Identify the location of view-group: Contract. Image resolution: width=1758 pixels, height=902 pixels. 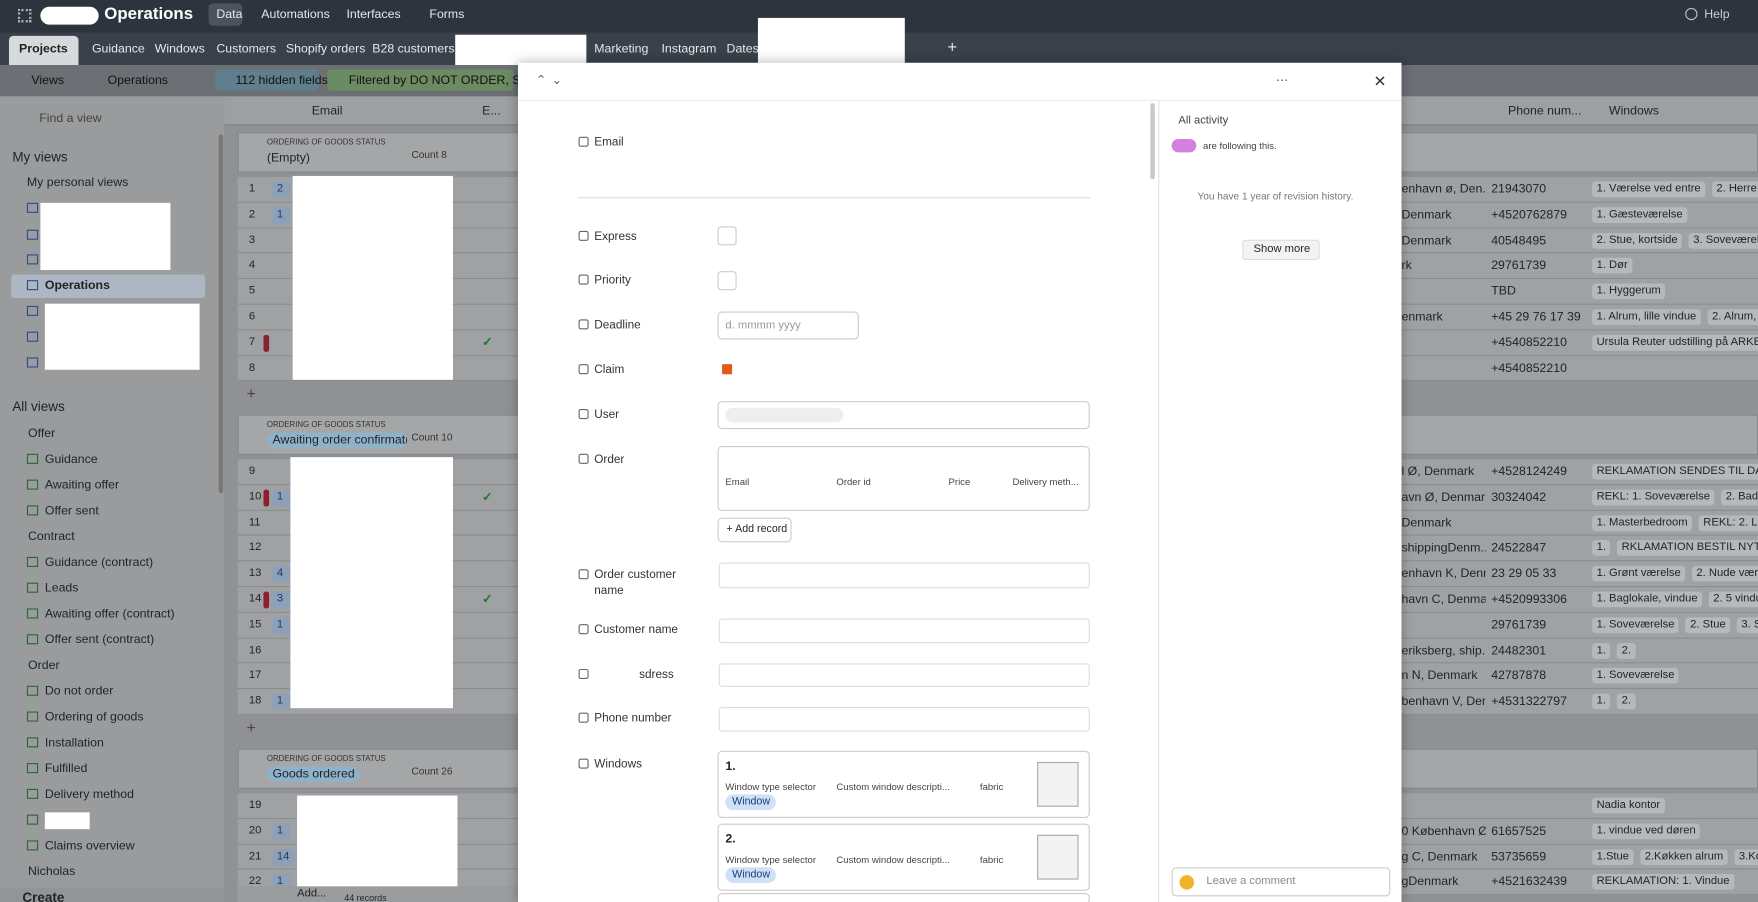
(51, 536).